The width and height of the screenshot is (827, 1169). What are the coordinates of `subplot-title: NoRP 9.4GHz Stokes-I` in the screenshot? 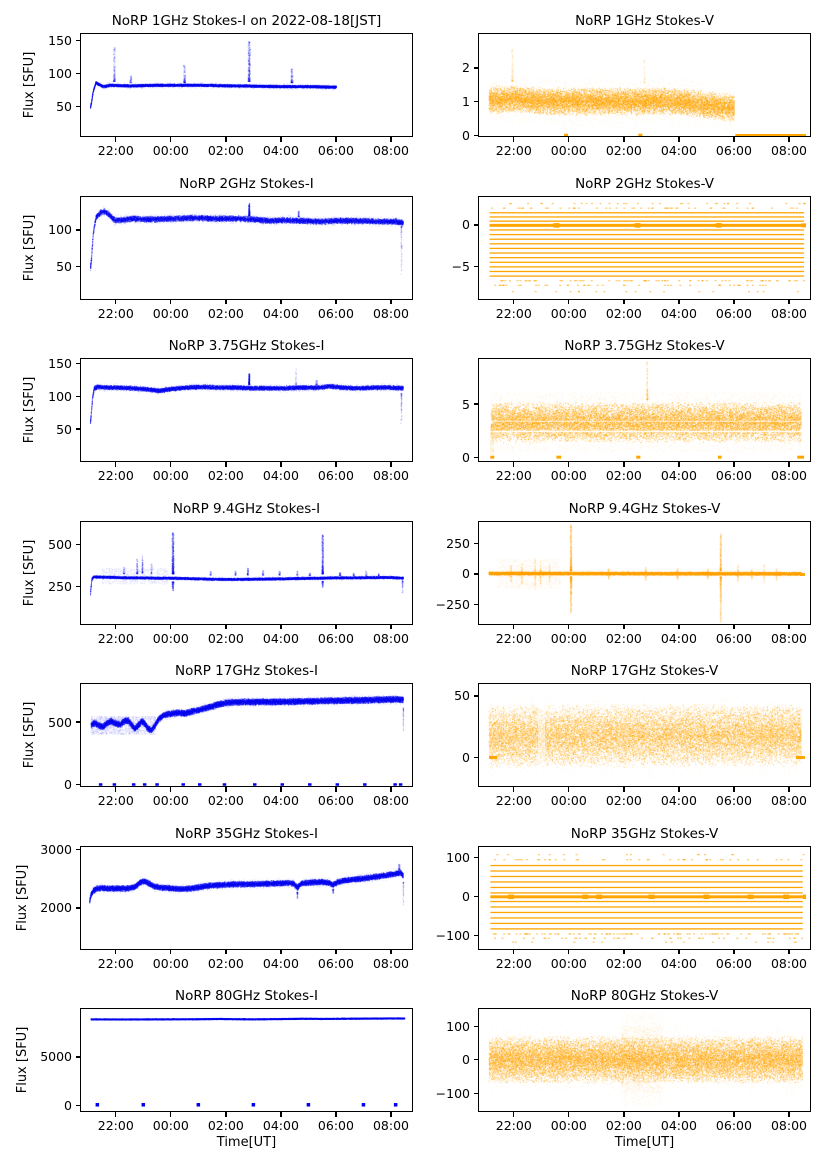 It's located at (246, 508).